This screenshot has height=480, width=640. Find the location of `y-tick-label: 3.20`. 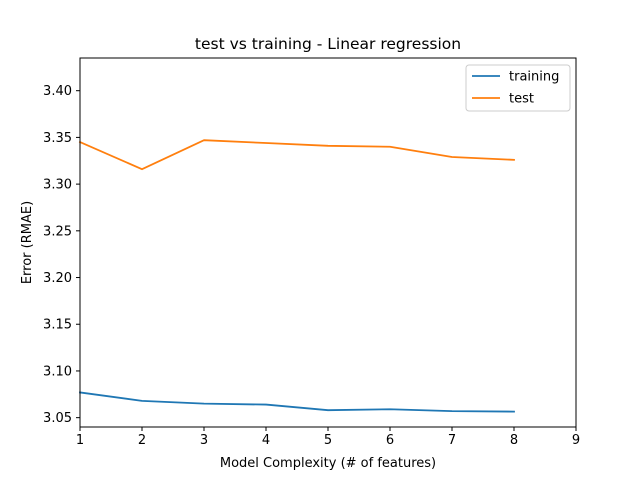

y-tick-label: 3.20 is located at coordinates (57, 278).